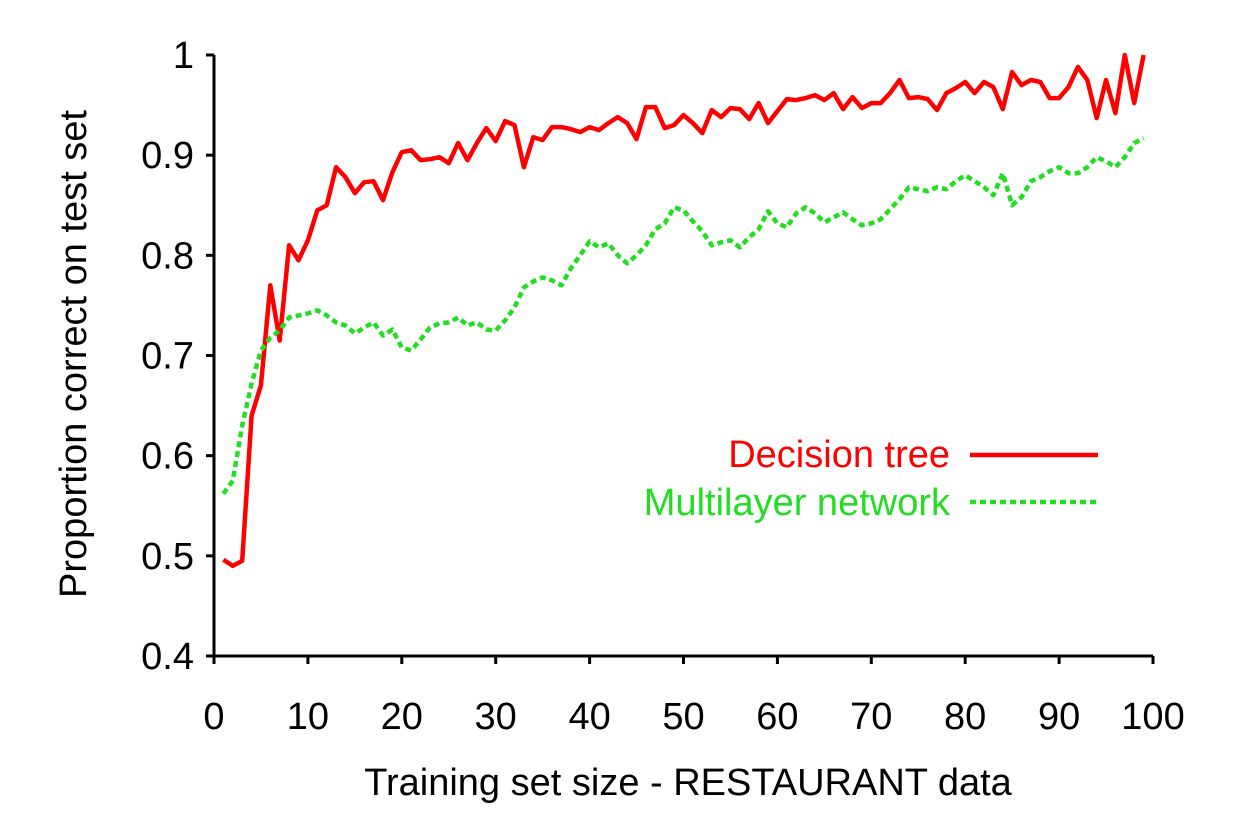 Image resolution: width=1252 pixels, height=823 pixels. What do you see at coordinates (167, 457) in the screenshot?
I see `y-tick-label: 0.6` at bounding box center [167, 457].